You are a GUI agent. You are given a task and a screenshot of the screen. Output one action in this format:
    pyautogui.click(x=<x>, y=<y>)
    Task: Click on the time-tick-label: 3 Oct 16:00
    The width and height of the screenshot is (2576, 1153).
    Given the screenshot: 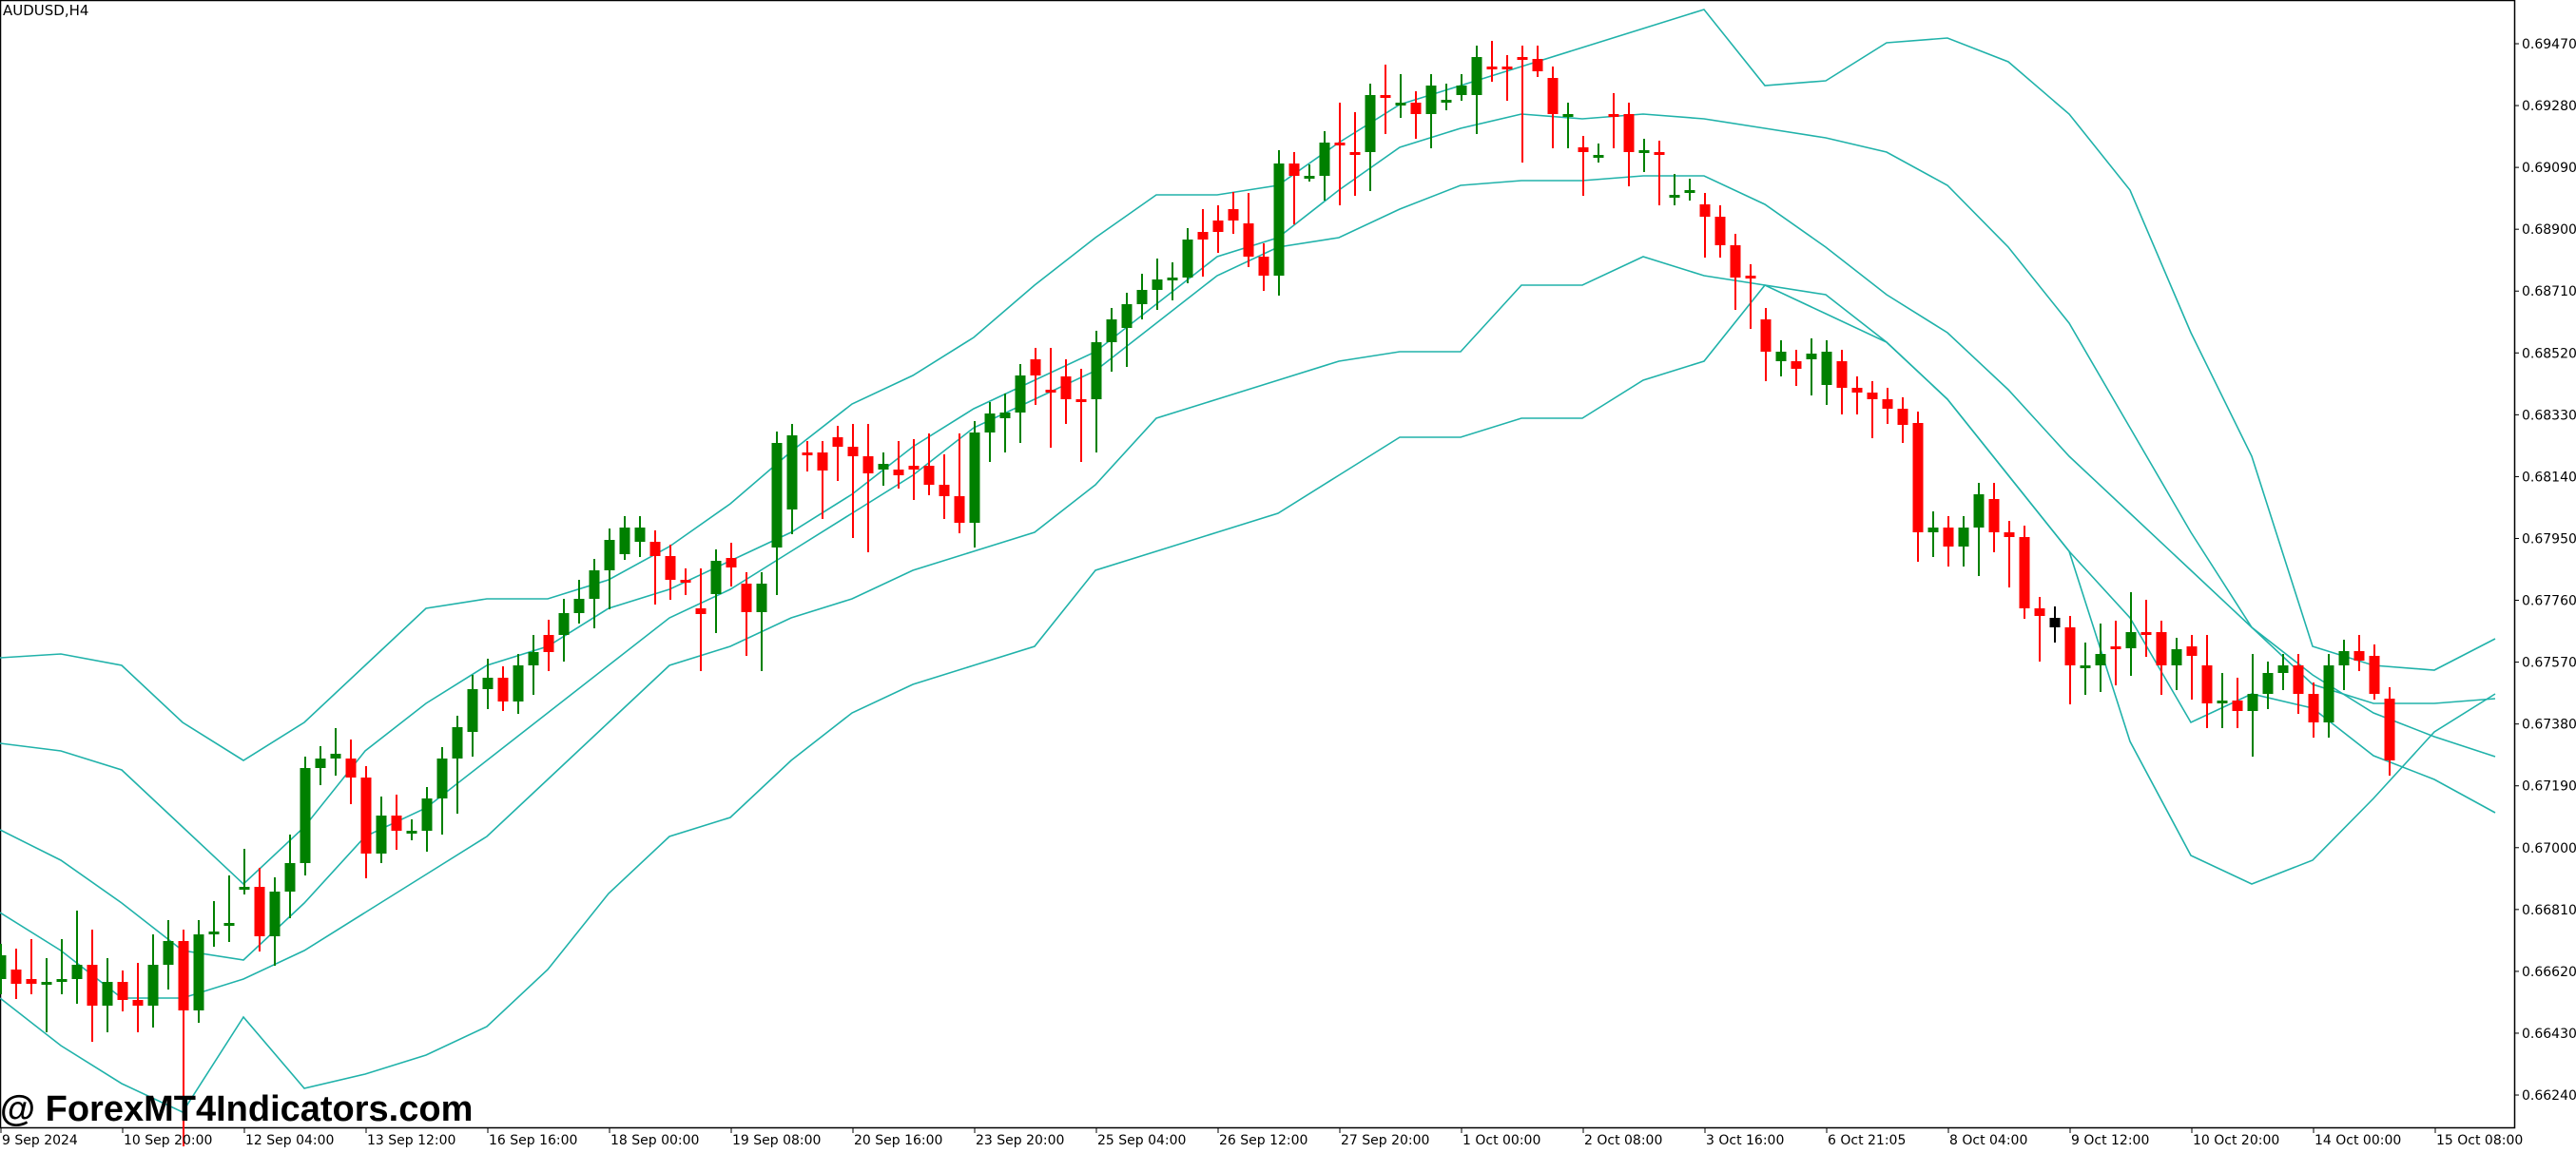 What is the action you would take?
    pyautogui.click(x=1745, y=1140)
    